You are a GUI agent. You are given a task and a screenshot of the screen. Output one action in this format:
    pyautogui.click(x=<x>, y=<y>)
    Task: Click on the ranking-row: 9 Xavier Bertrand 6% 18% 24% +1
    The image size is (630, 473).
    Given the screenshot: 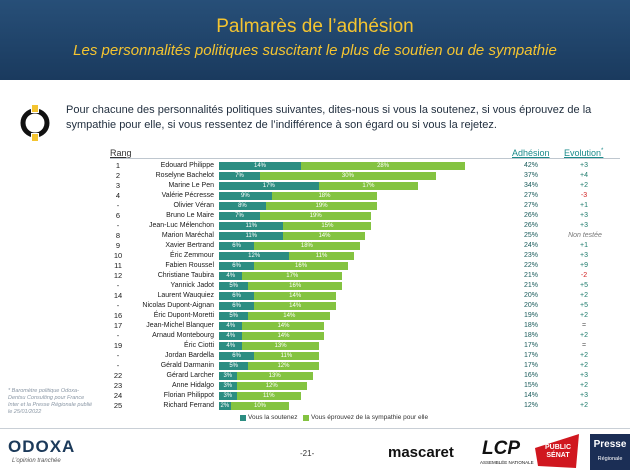 What is the action you would take?
    pyautogui.click(x=315, y=246)
    